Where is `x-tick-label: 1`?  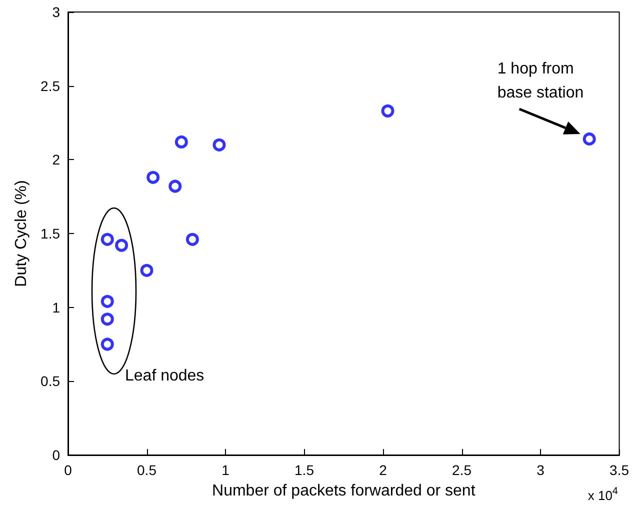
x-tick-label: 1 is located at coordinates (226, 470).